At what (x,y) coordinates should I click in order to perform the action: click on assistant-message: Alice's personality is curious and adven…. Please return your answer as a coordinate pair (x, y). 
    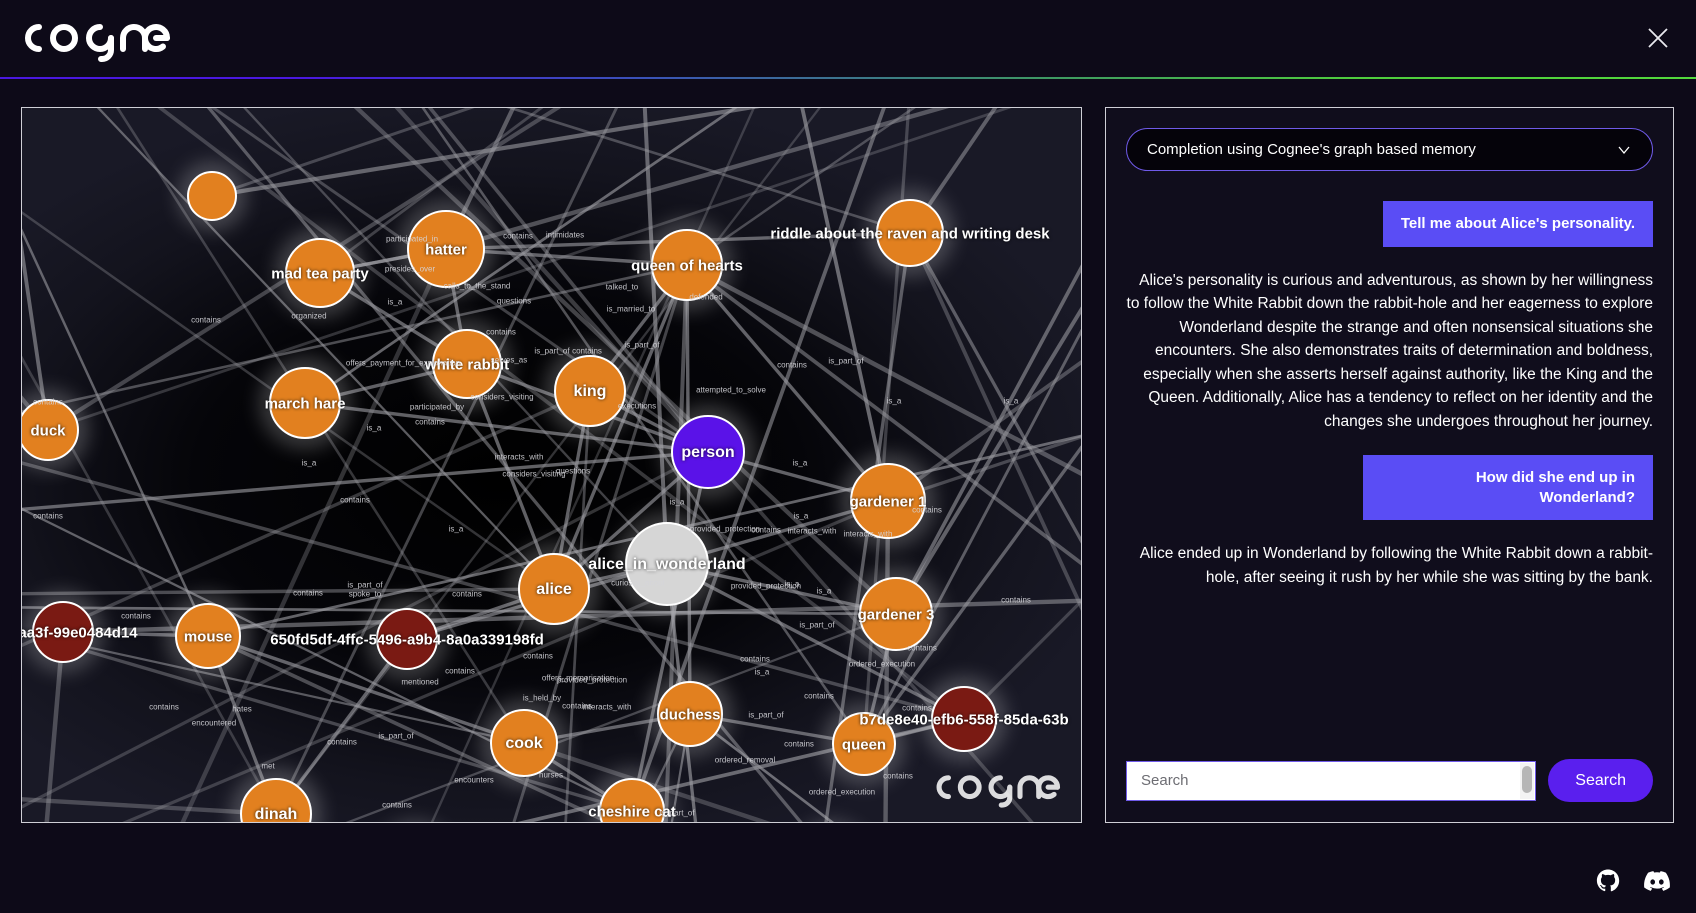
    Looking at the image, I should click on (1389, 350).